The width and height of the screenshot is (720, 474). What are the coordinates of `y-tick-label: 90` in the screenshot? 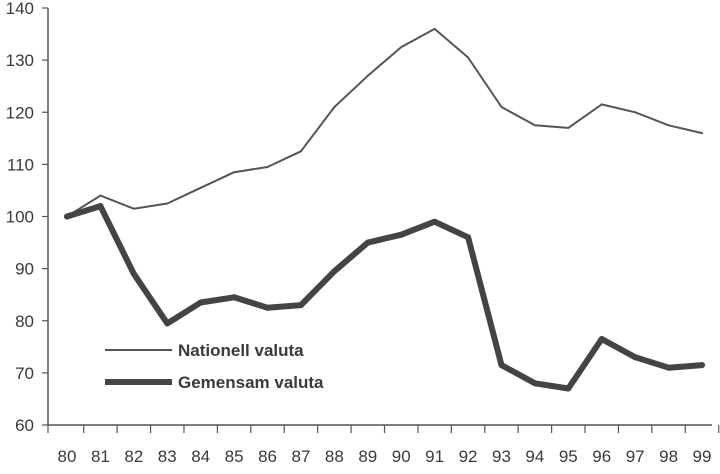 It's located at (24, 269).